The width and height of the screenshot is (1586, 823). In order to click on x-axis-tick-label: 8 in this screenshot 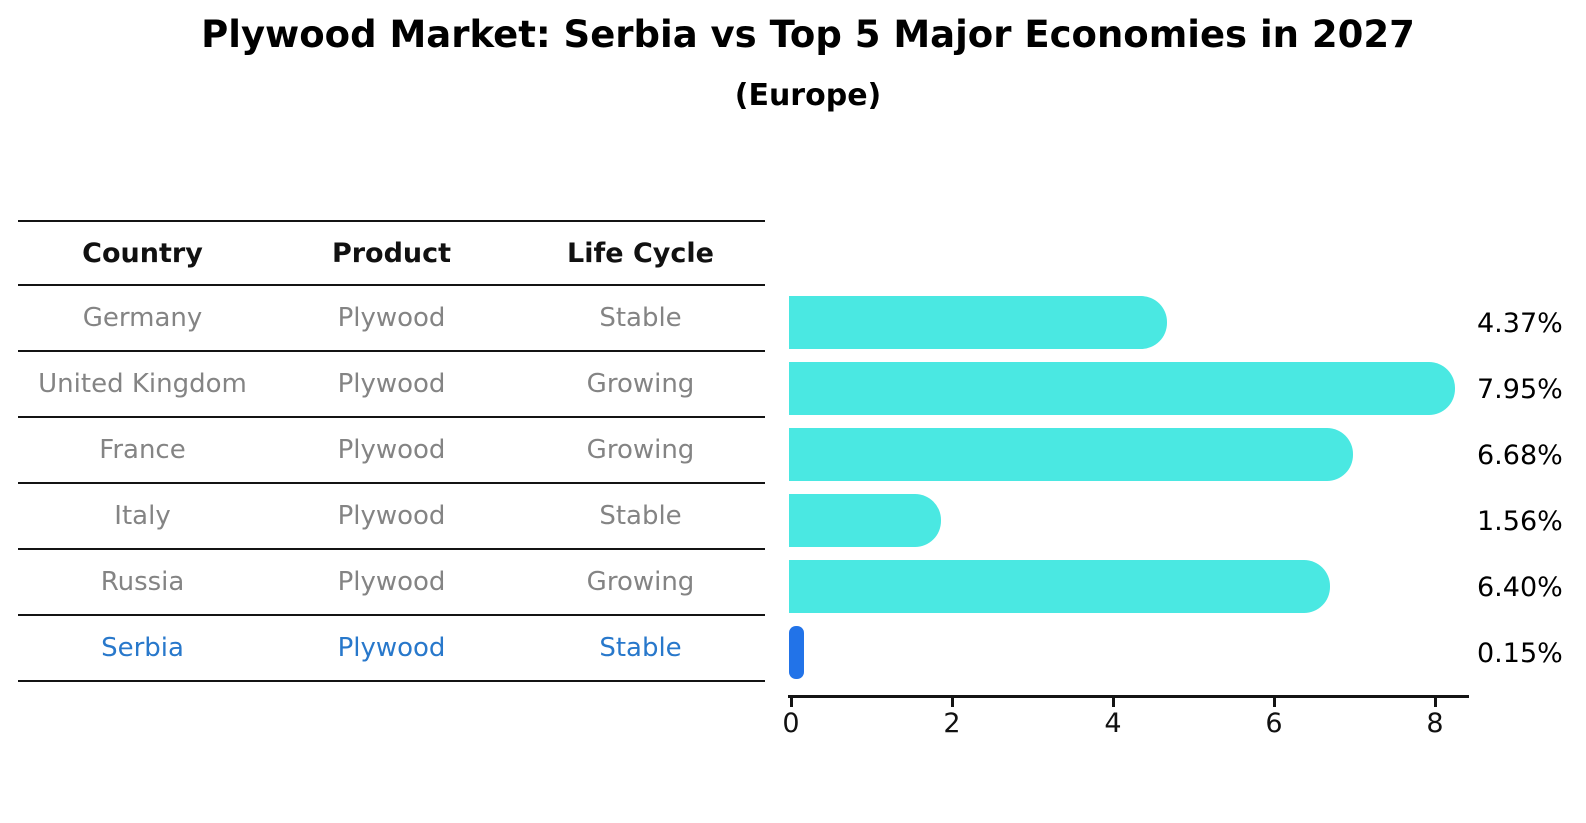, I will do `click(1435, 723)`.